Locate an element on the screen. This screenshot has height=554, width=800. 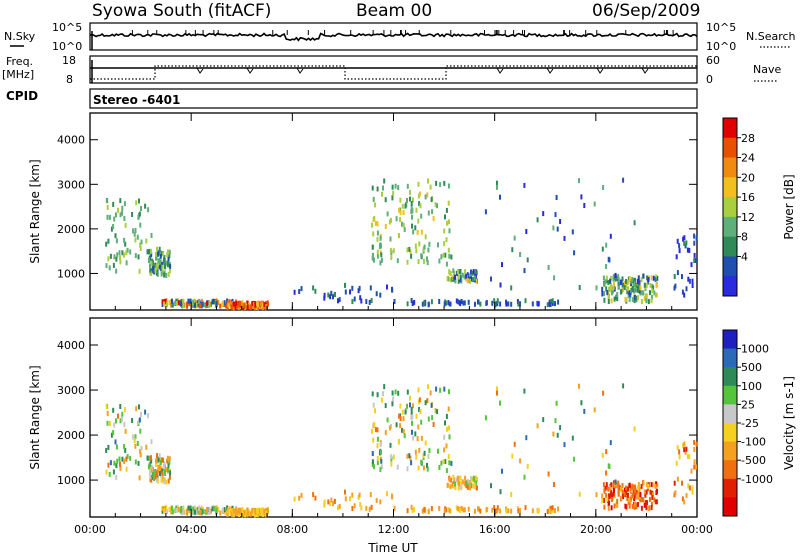
colorbar-segment is located at coordinates (730, 377).